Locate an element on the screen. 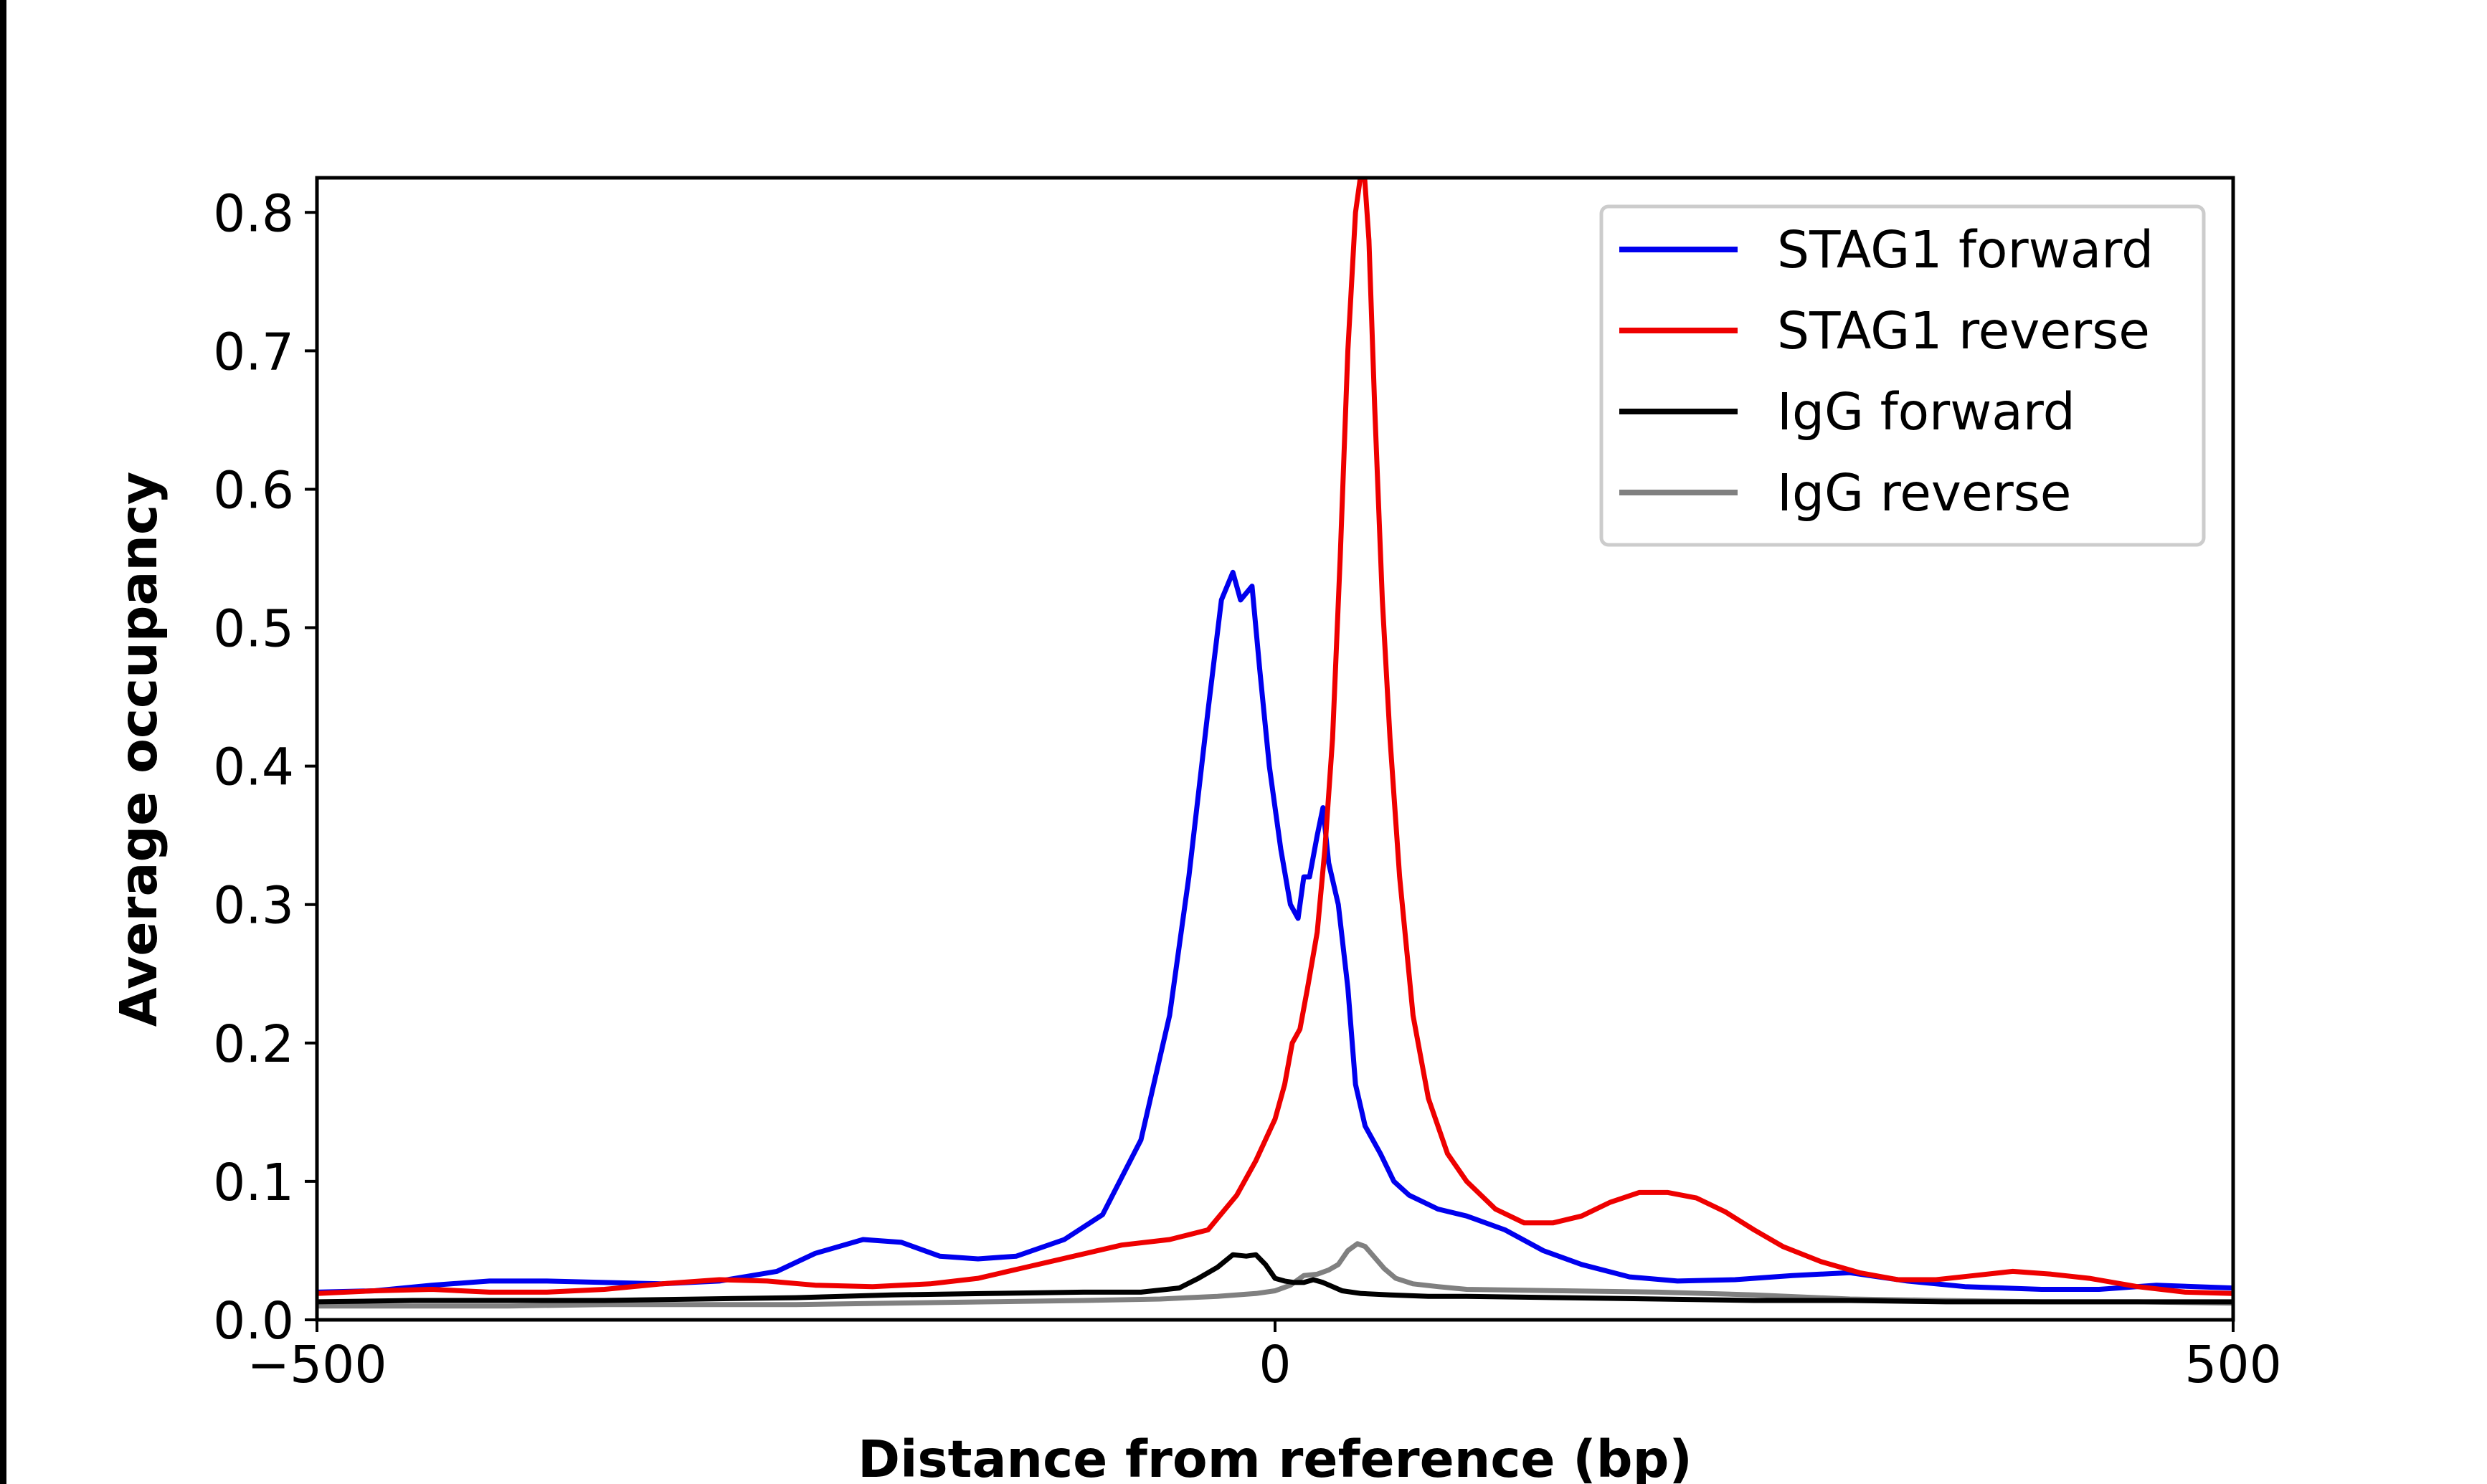  y-axis: 0.0 0.1 0.2 0.3 0.4 0.5 0.6 0.7 0.8 is located at coordinates (265, 767).